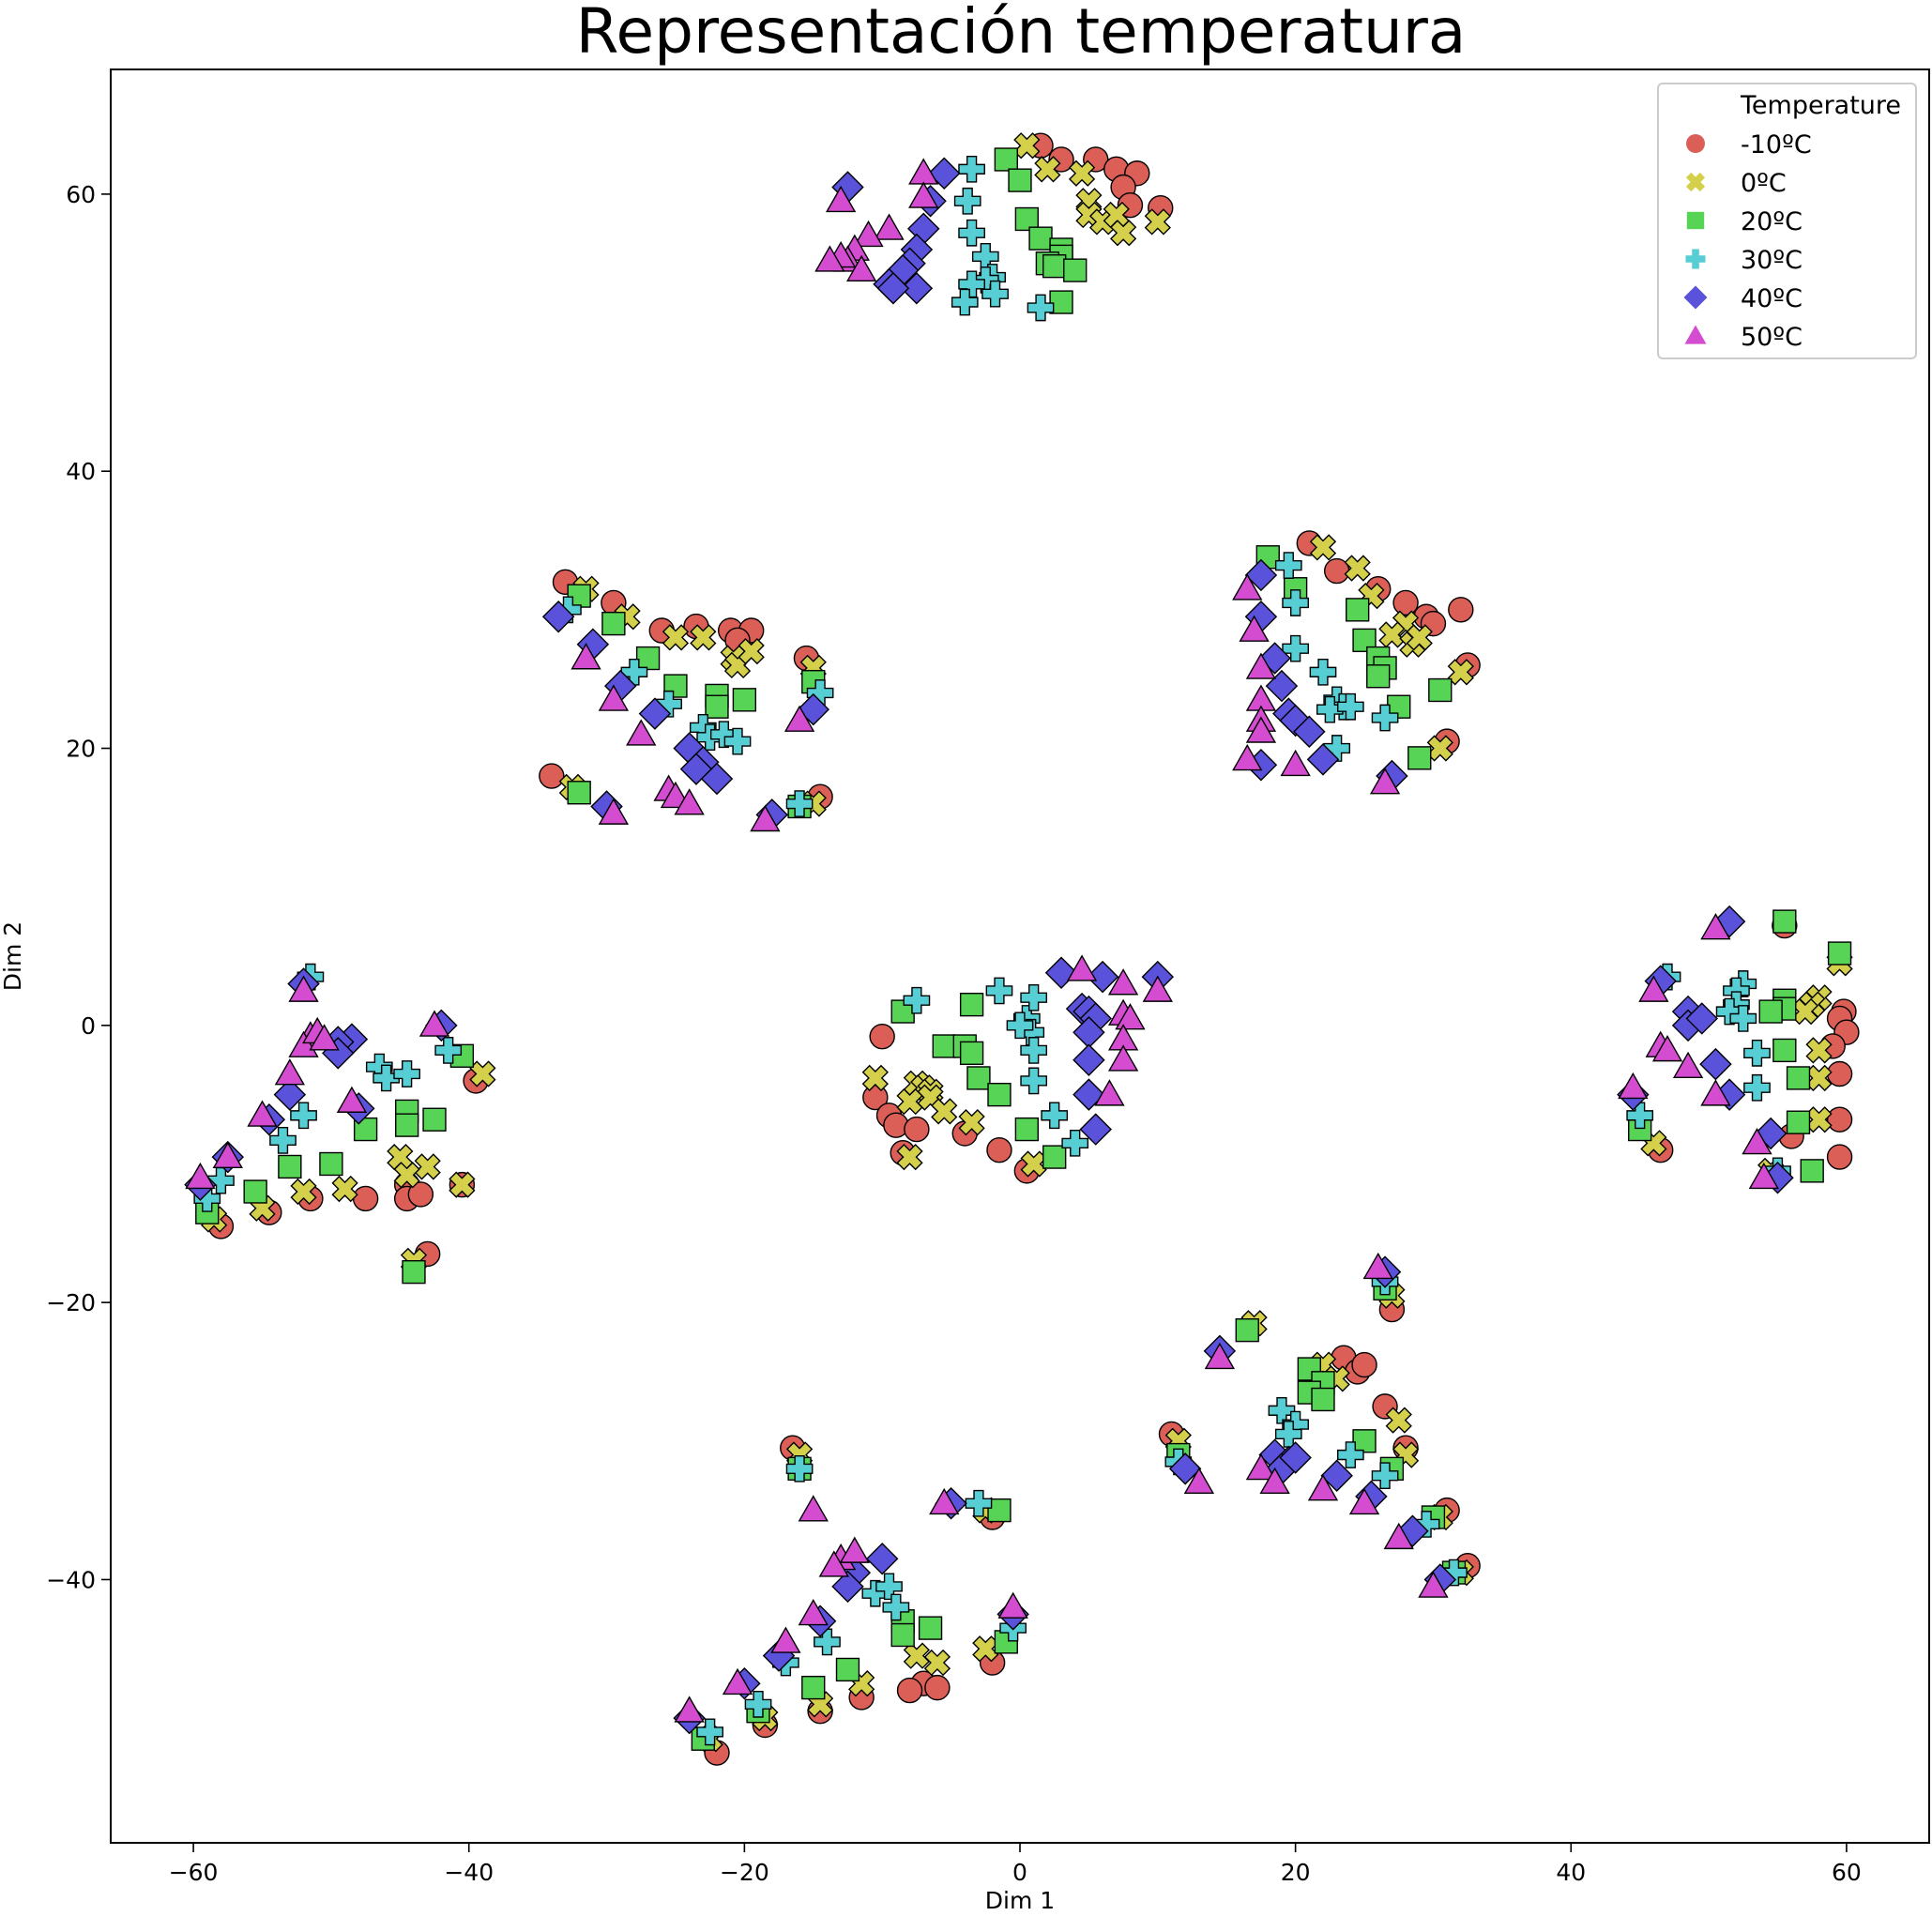  Describe the element at coordinates (469, 1872) in the screenshot. I see `x-tick-label: −40` at that location.